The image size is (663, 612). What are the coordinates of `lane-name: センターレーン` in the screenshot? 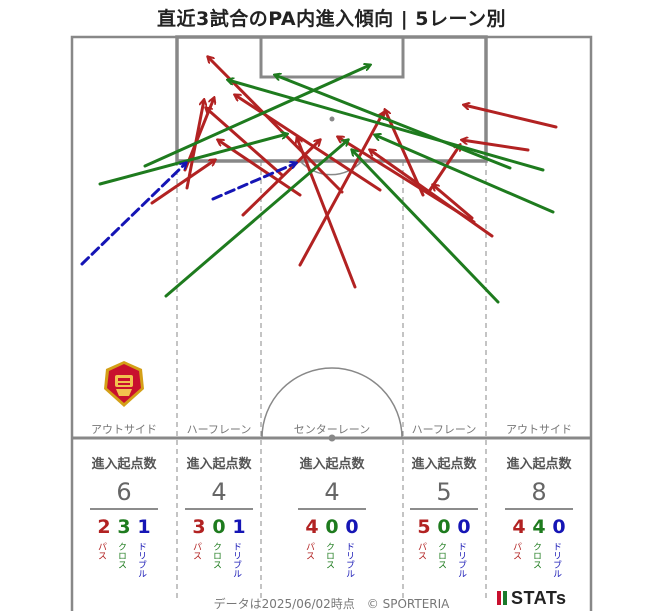 It's located at (332, 429).